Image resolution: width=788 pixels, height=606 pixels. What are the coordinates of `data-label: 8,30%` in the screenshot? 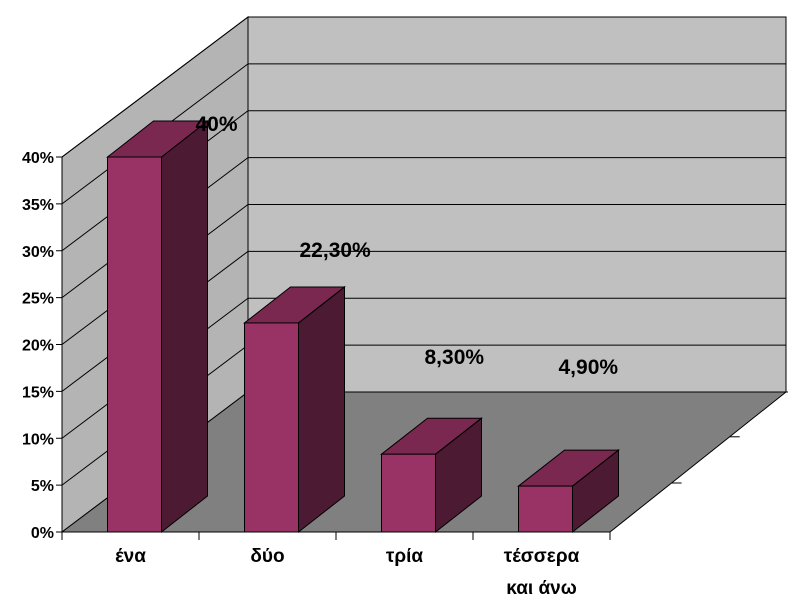 It's located at (455, 357).